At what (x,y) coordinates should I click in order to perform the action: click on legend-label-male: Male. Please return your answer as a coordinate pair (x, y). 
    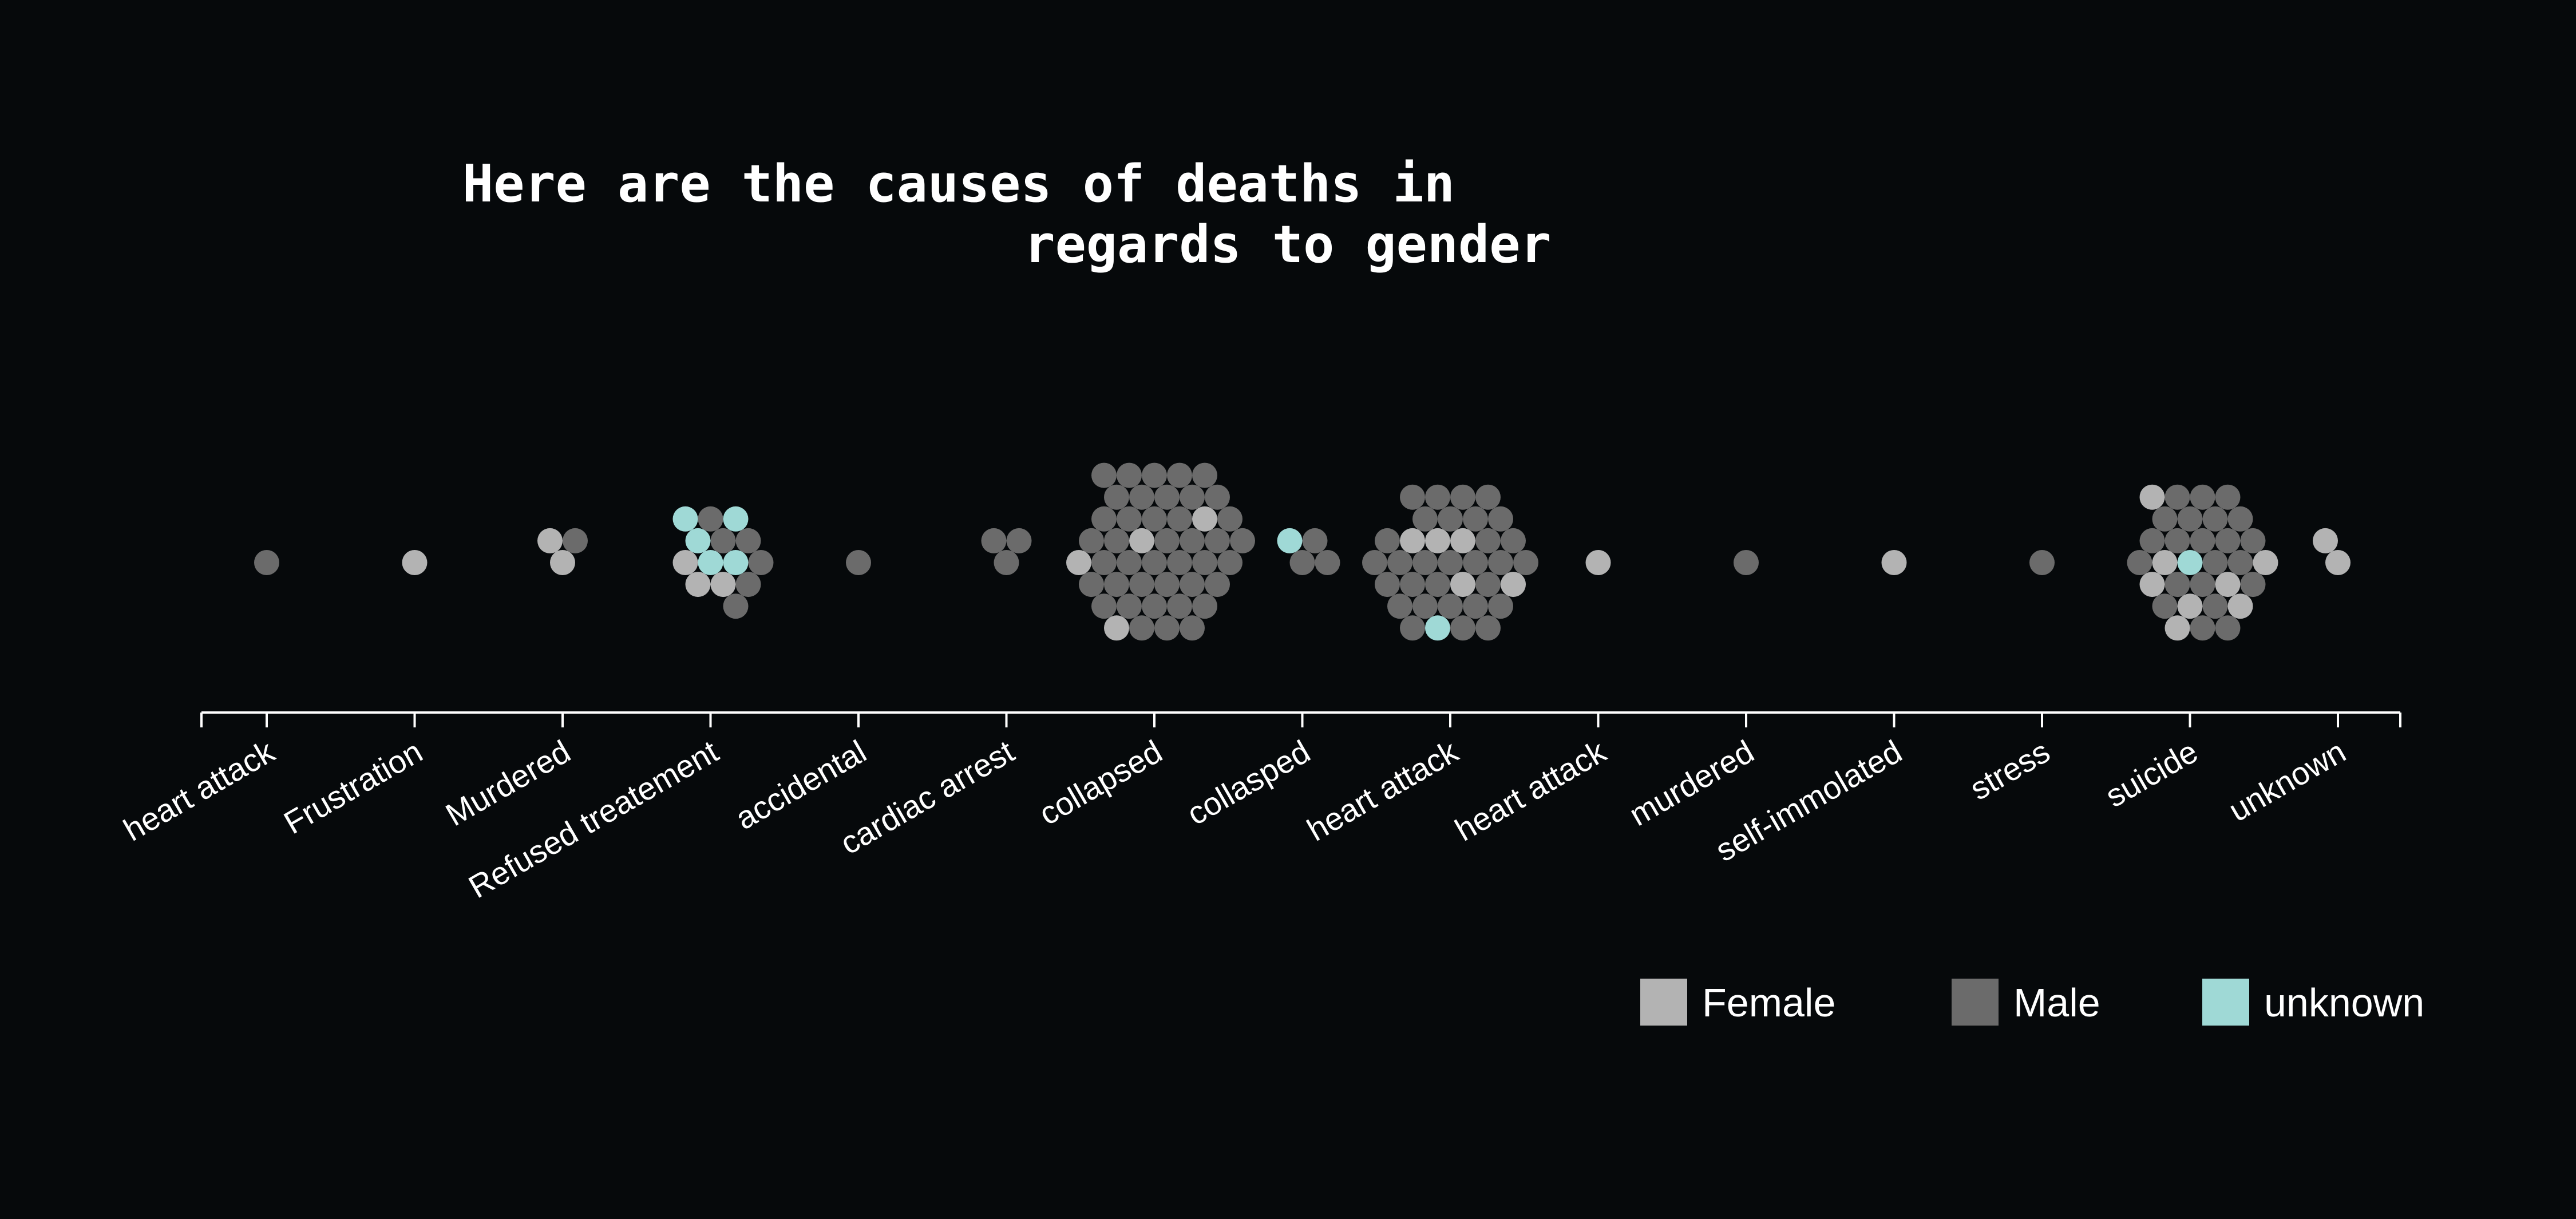
    Looking at the image, I should click on (2056, 1002).